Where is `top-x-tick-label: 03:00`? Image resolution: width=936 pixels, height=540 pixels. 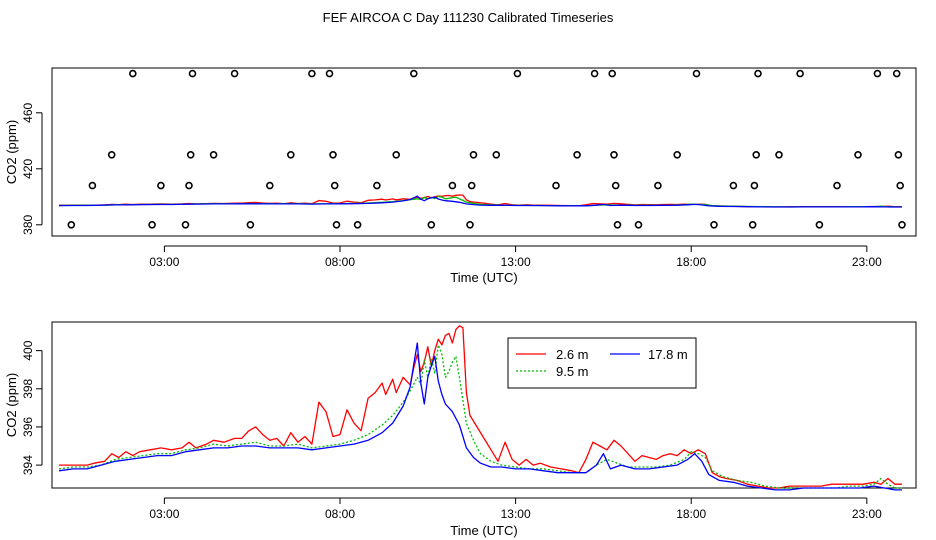
top-x-tick-label: 03:00 is located at coordinates (164, 262).